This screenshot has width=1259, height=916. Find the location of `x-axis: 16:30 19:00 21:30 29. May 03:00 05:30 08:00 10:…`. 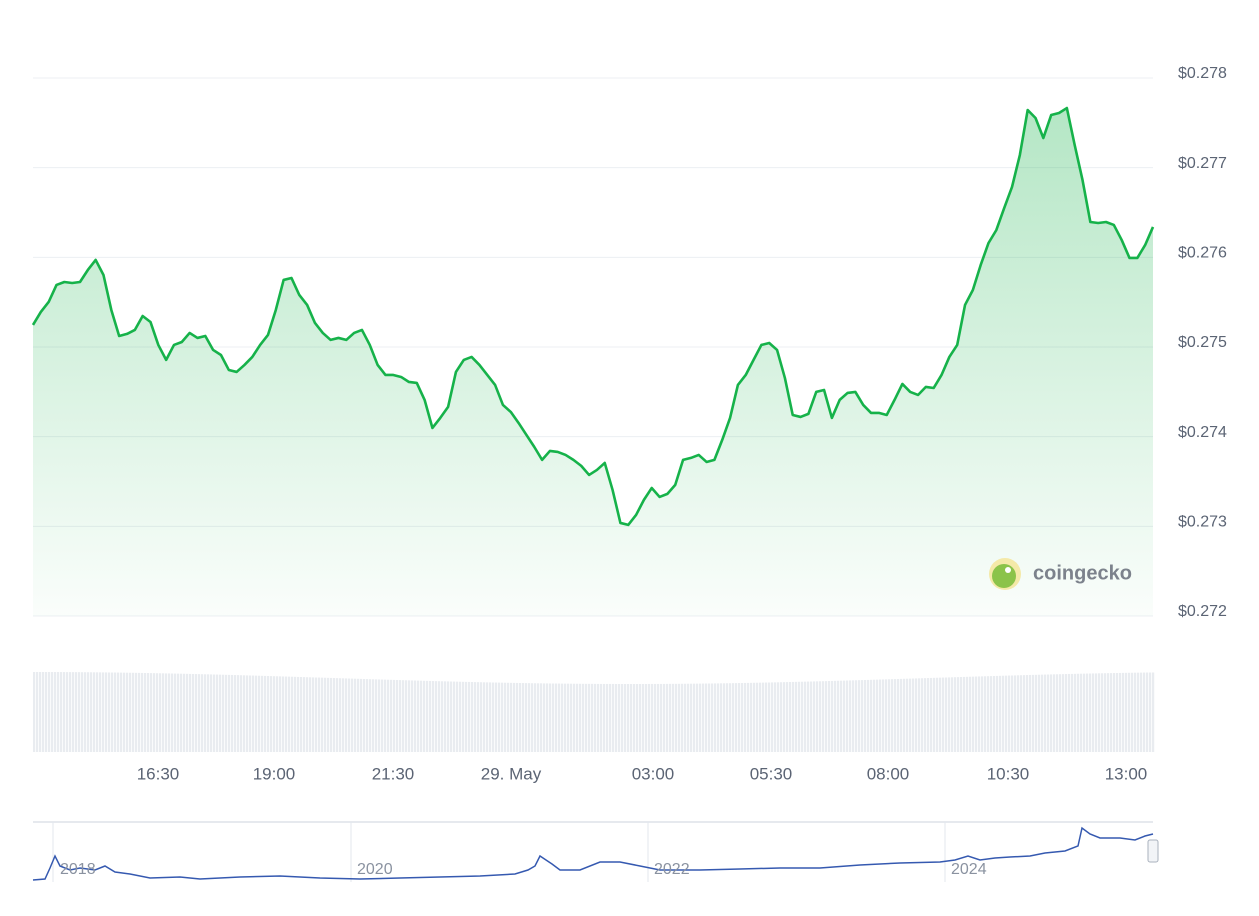

x-axis: 16:30 19:00 21:30 29. May 03:00 05:30 08:00 10:… is located at coordinates (642, 773).